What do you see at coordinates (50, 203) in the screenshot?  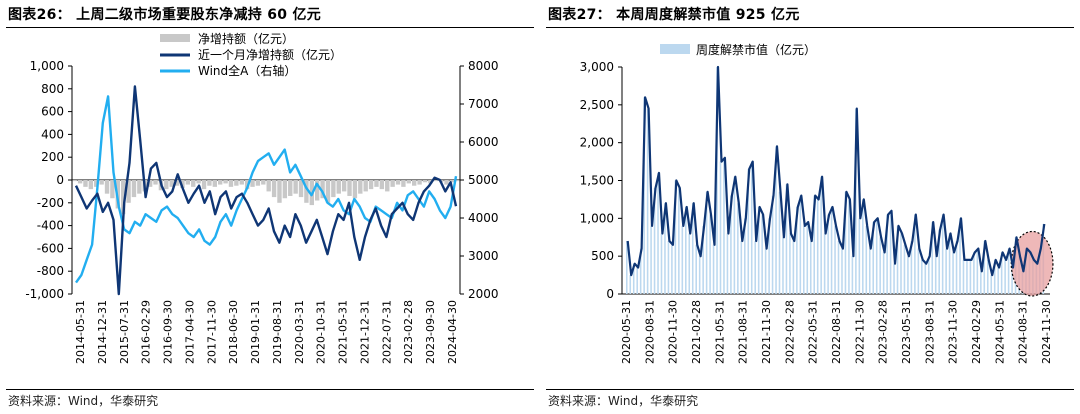 I see `left-tick-label: -200` at bounding box center [50, 203].